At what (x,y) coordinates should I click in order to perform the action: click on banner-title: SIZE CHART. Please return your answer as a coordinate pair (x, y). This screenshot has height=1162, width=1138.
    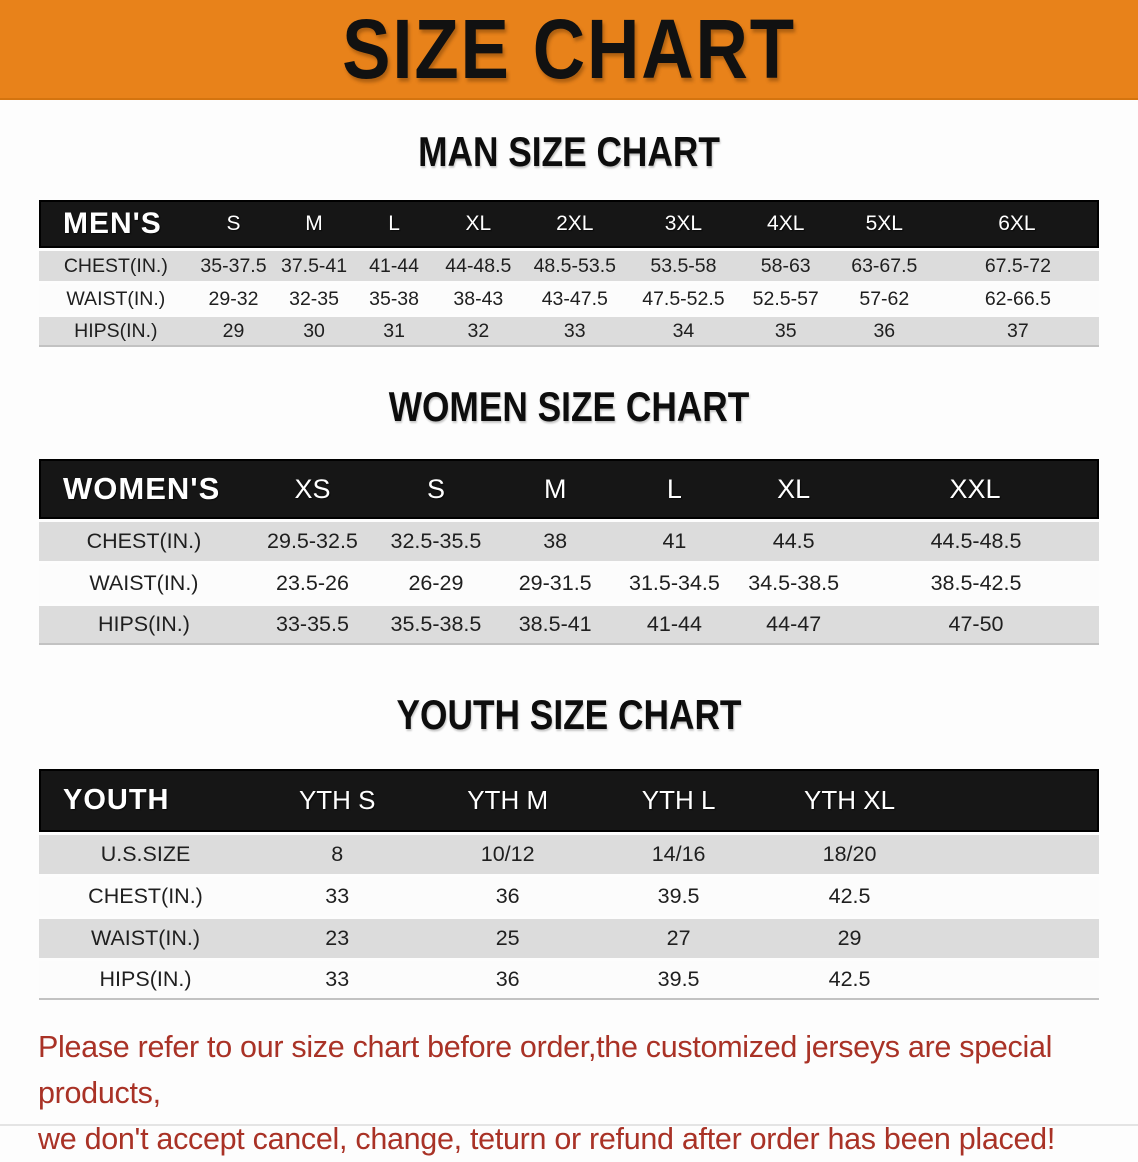
    Looking at the image, I should click on (569, 49).